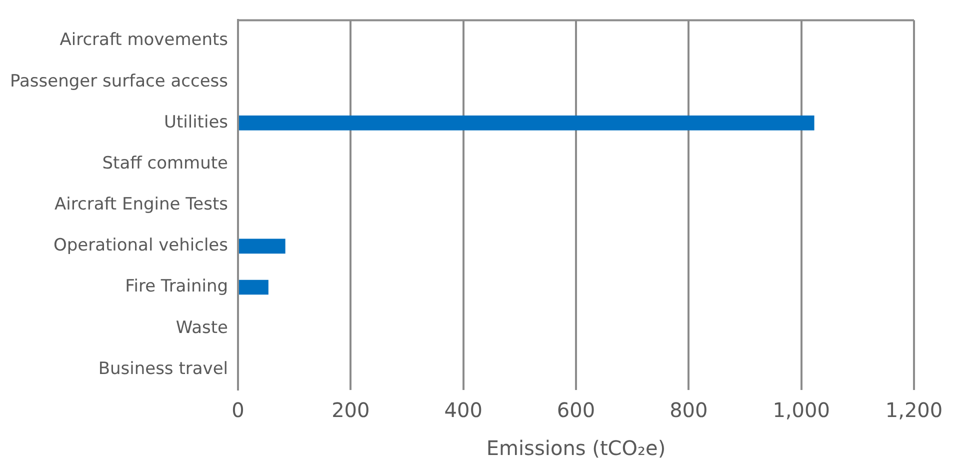 This screenshot has width=958, height=470. I want to click on x-tick-label: 1,200, so click(914, 410).